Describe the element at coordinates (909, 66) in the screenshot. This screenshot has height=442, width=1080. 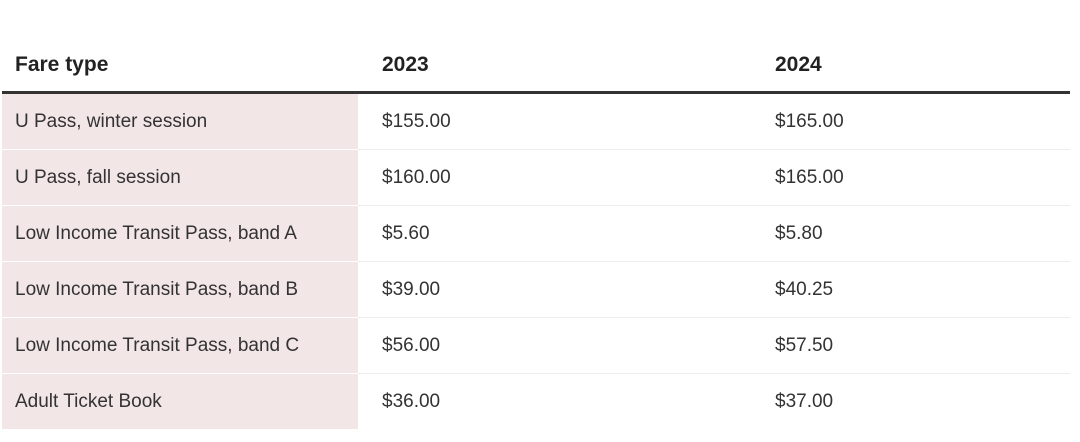
I see `column-header-2024: 2024` at that location.